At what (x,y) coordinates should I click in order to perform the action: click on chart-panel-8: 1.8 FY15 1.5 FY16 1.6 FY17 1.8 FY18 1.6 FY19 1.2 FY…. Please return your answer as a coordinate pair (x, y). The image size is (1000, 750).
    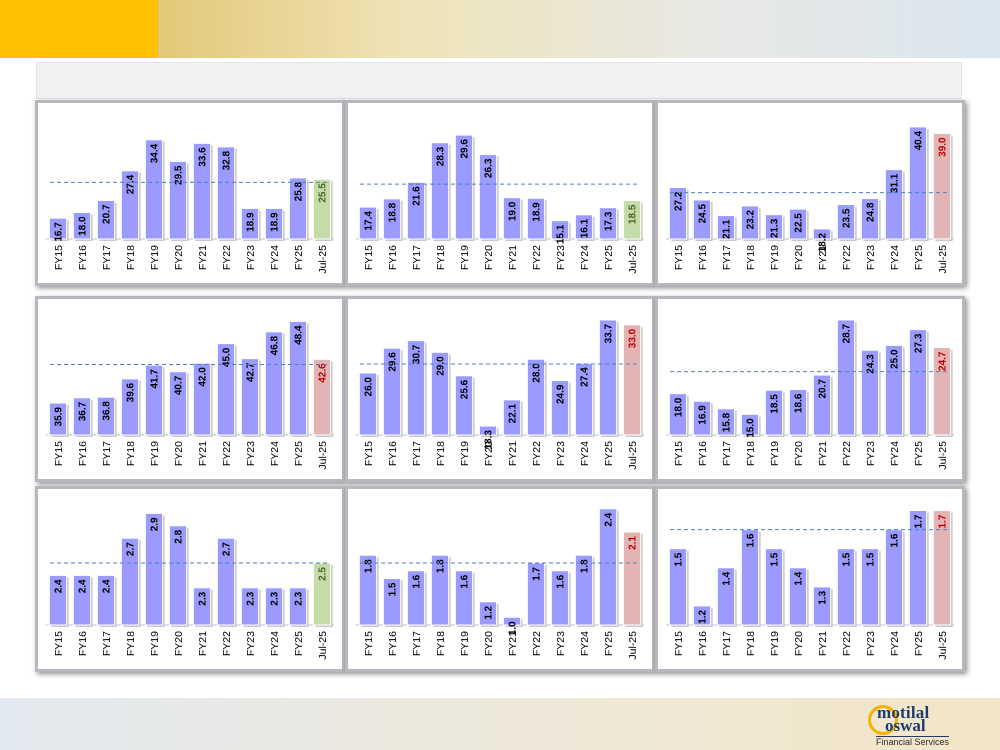
    Looking at the image, I should click on (500, 579).